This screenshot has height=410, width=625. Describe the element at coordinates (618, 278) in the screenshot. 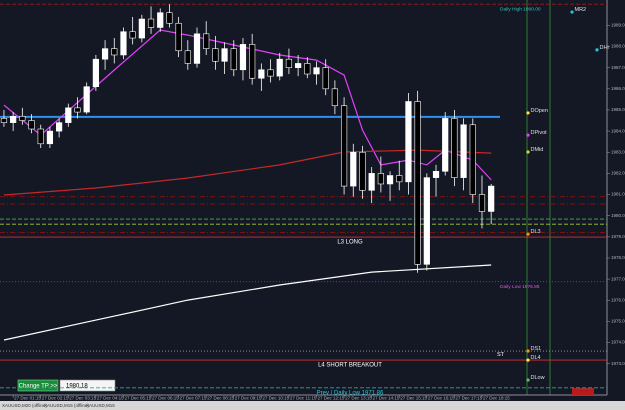

I see `y-tick-label: 1977.00` at that location.